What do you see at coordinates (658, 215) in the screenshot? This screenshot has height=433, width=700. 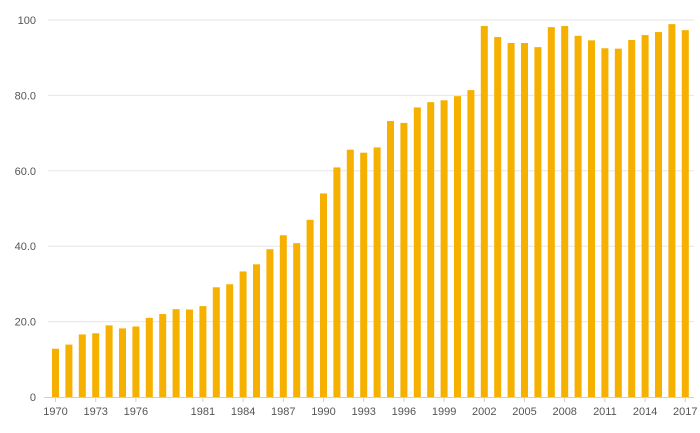 I see `bar: 2015: 96.8` at bounding box center [658, 215].